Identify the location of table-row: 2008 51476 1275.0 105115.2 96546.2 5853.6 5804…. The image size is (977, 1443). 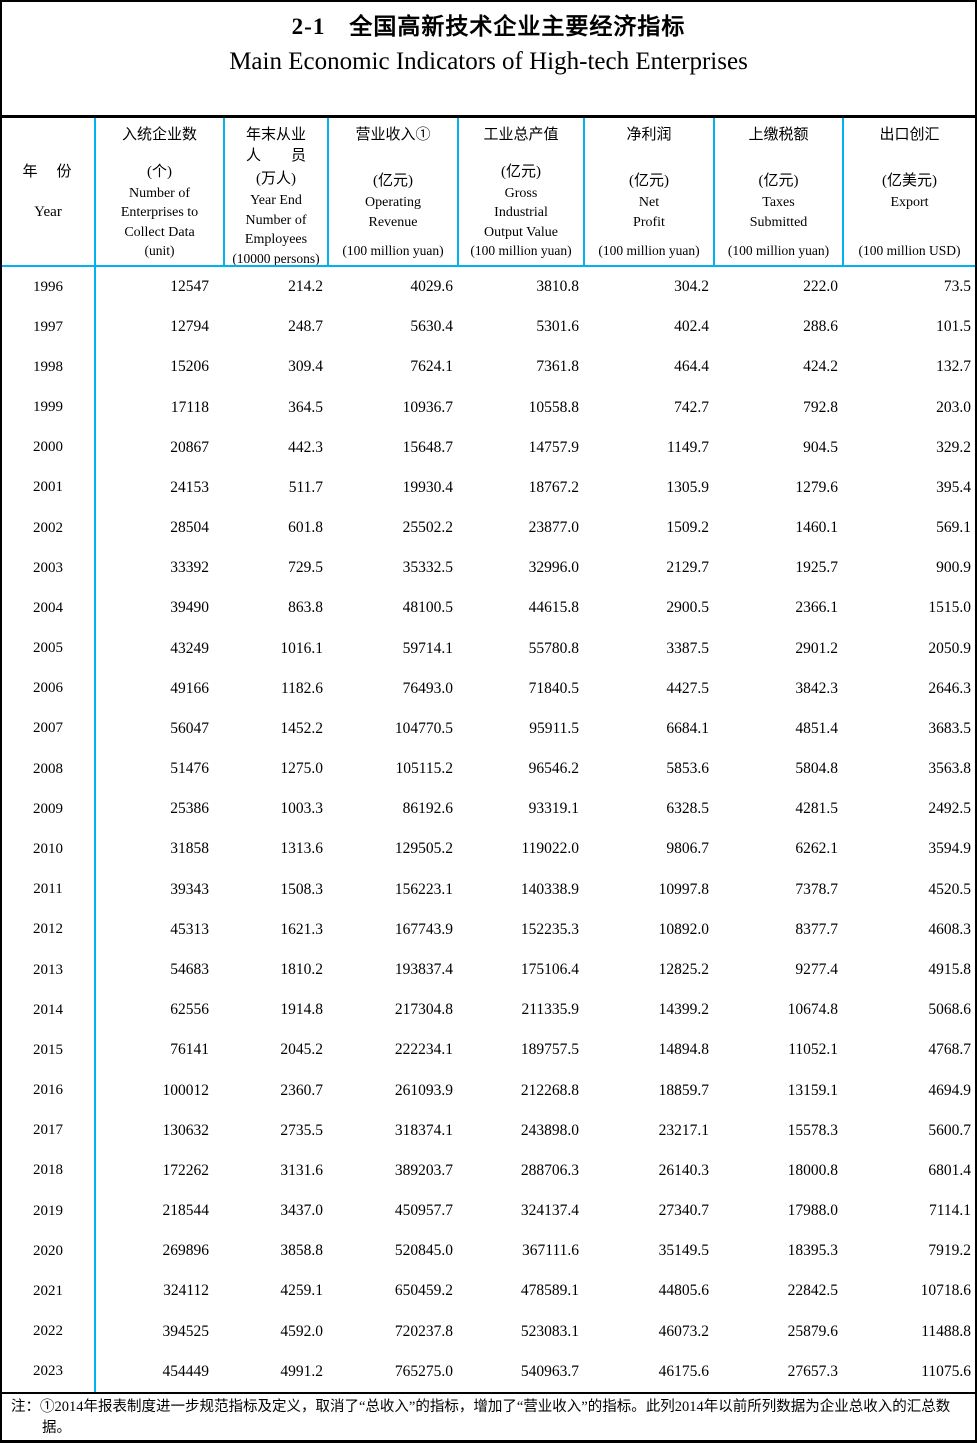
(488, 769).